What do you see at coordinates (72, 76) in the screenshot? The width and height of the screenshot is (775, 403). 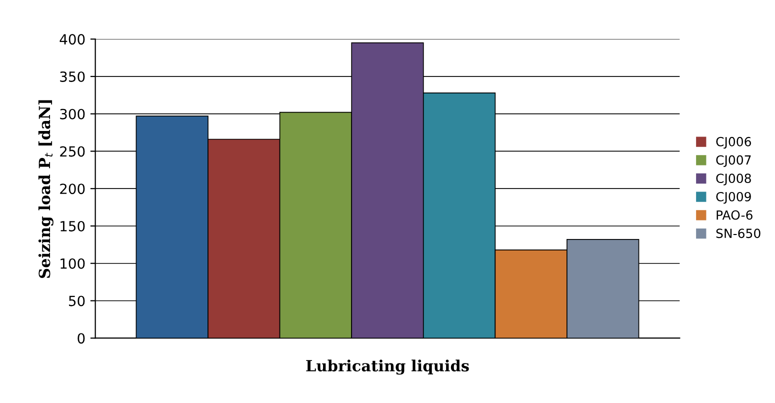 I see `y-tick-label: 350` at bounding box center [72, 76].